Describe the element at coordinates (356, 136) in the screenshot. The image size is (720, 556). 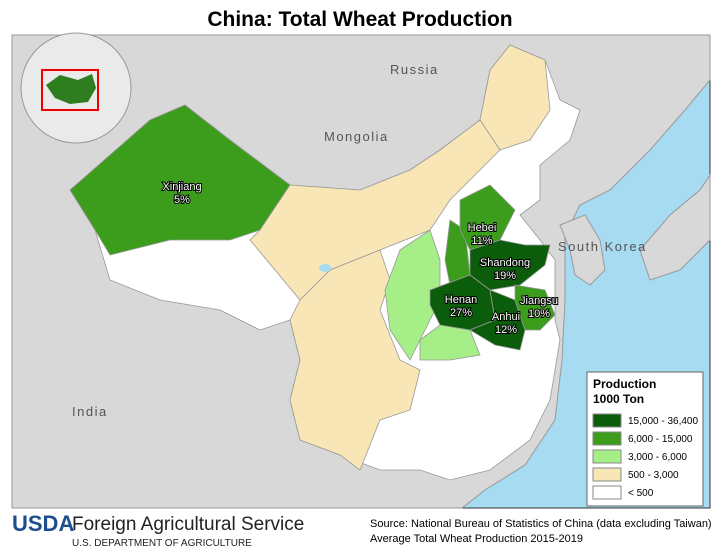
I see `country-label: Mongolia` at that location.